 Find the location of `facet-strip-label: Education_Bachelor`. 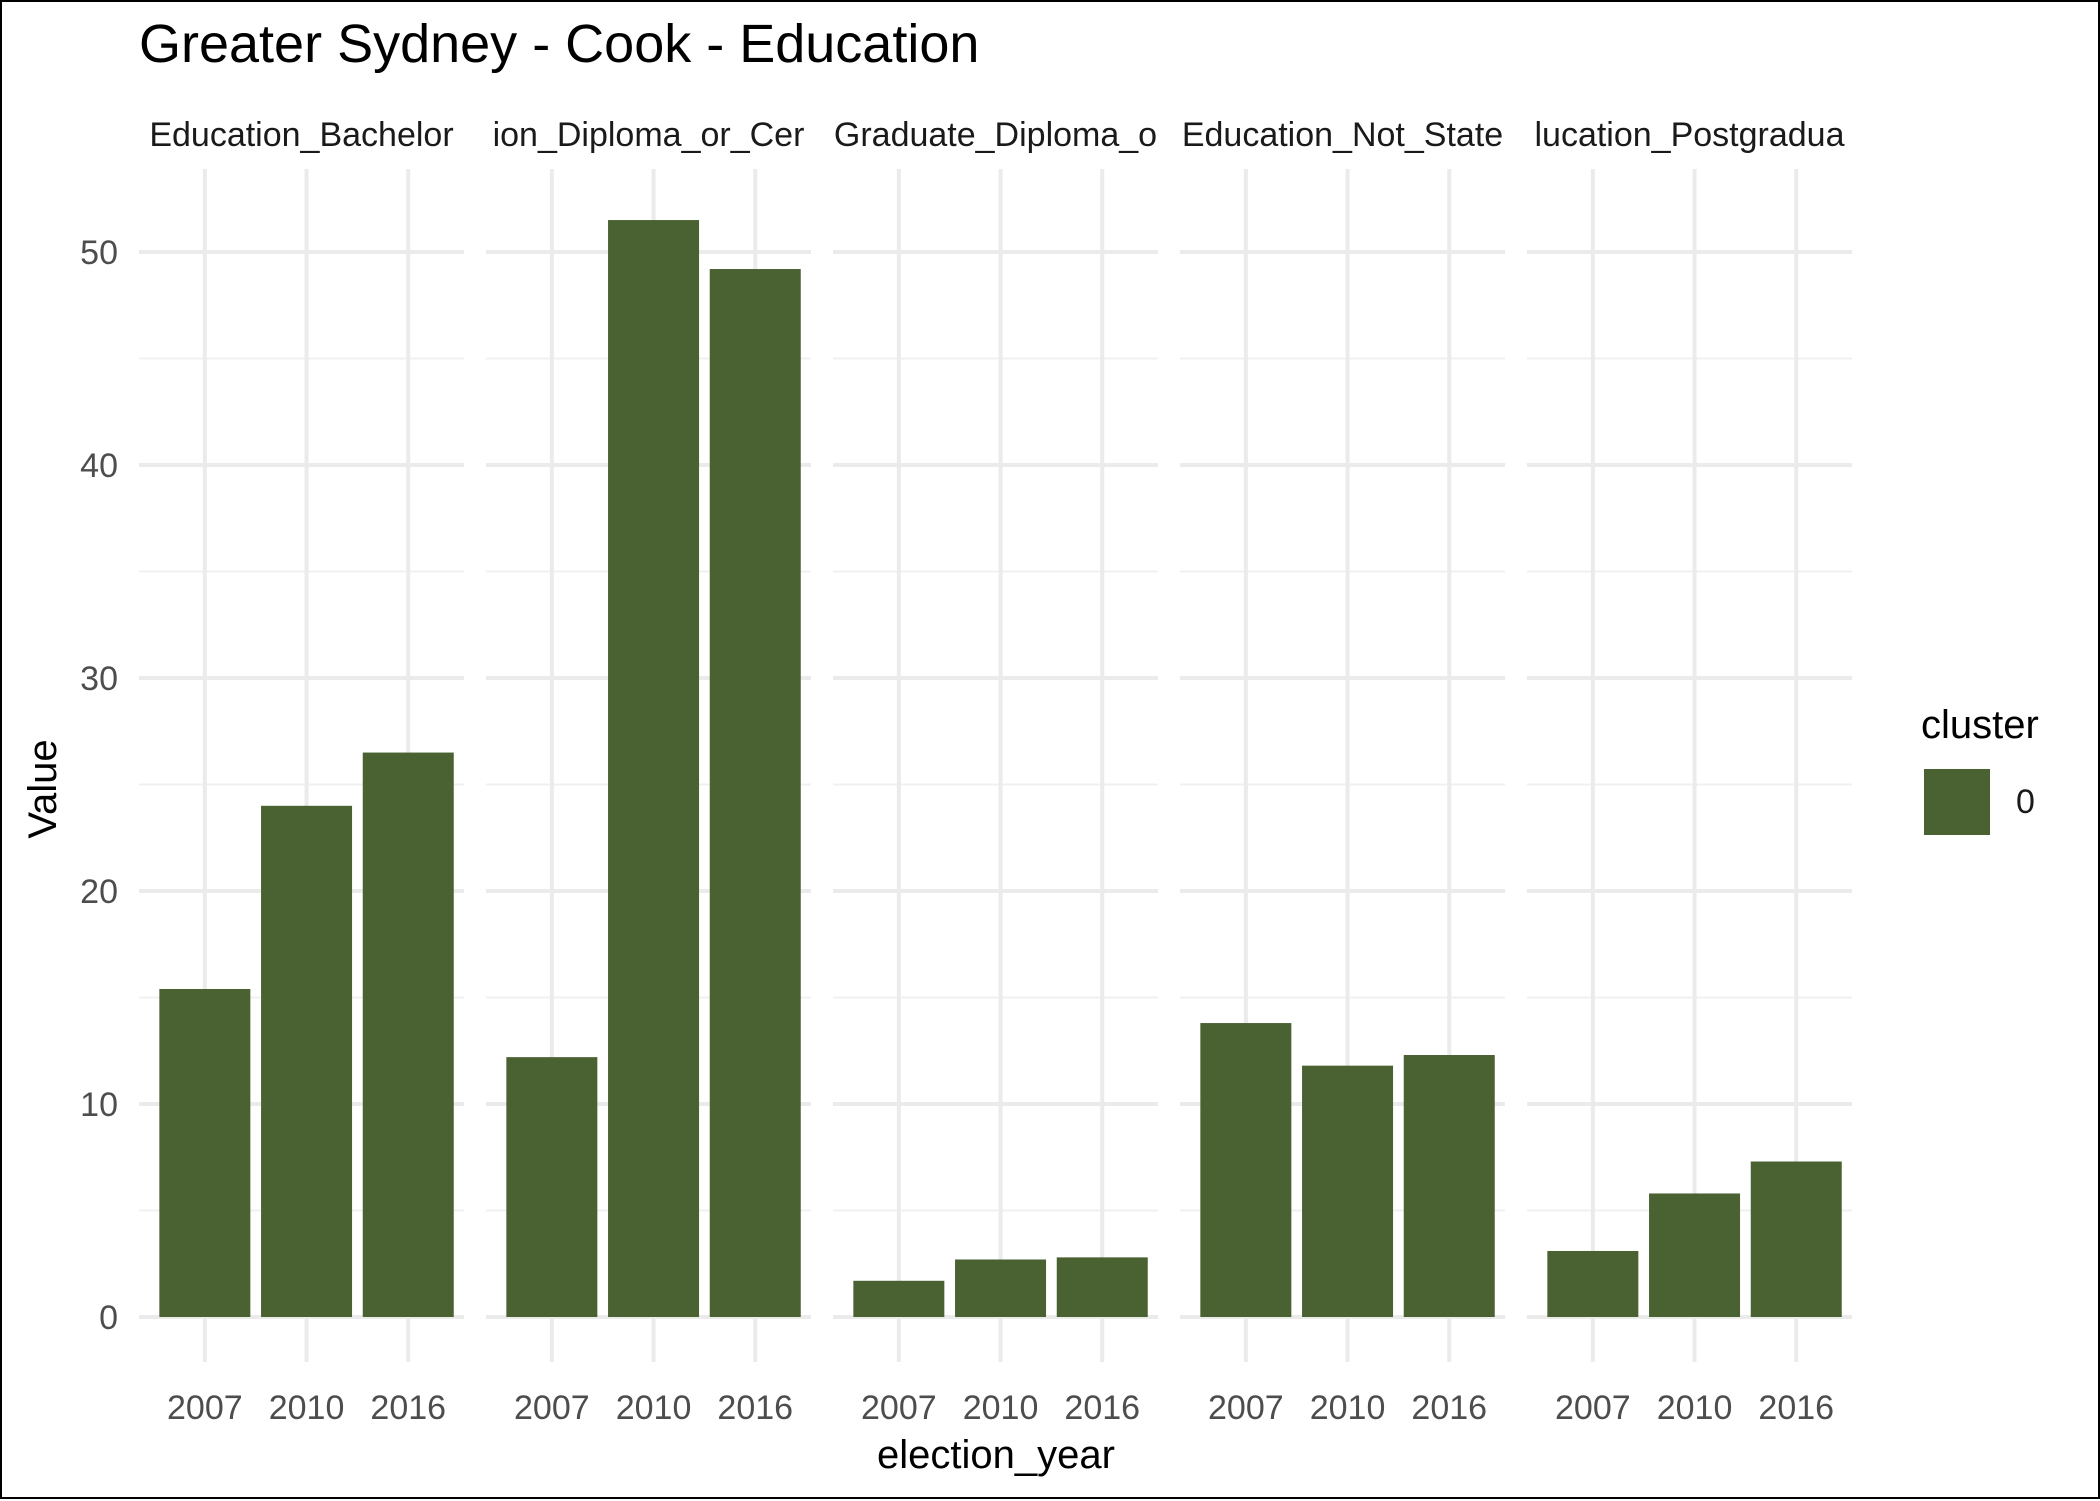

facet-strip-label: Education_Bachelor is located at coordinates (301, 135).